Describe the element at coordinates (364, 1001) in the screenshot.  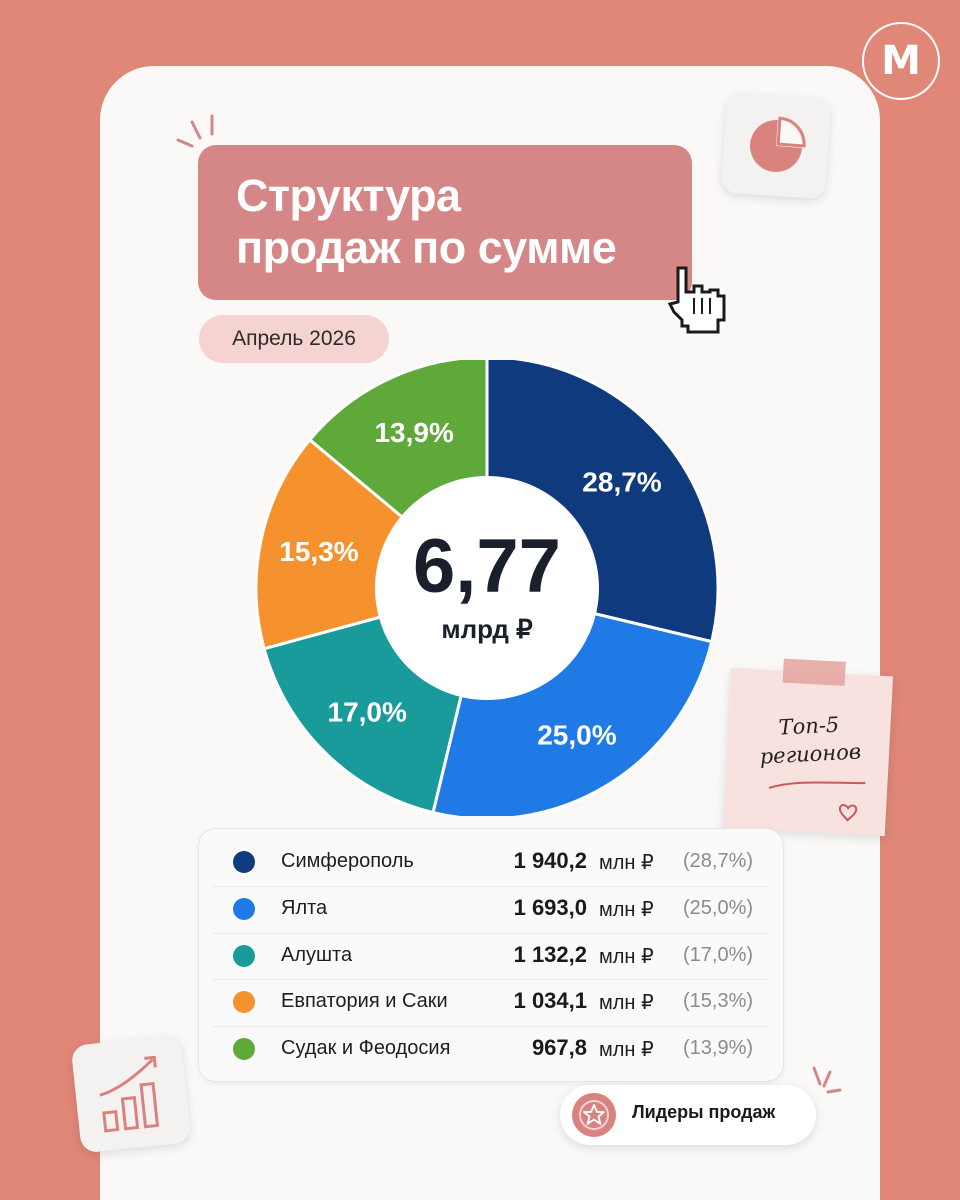
I see `region-name: Евпатория и Саки` at that location.